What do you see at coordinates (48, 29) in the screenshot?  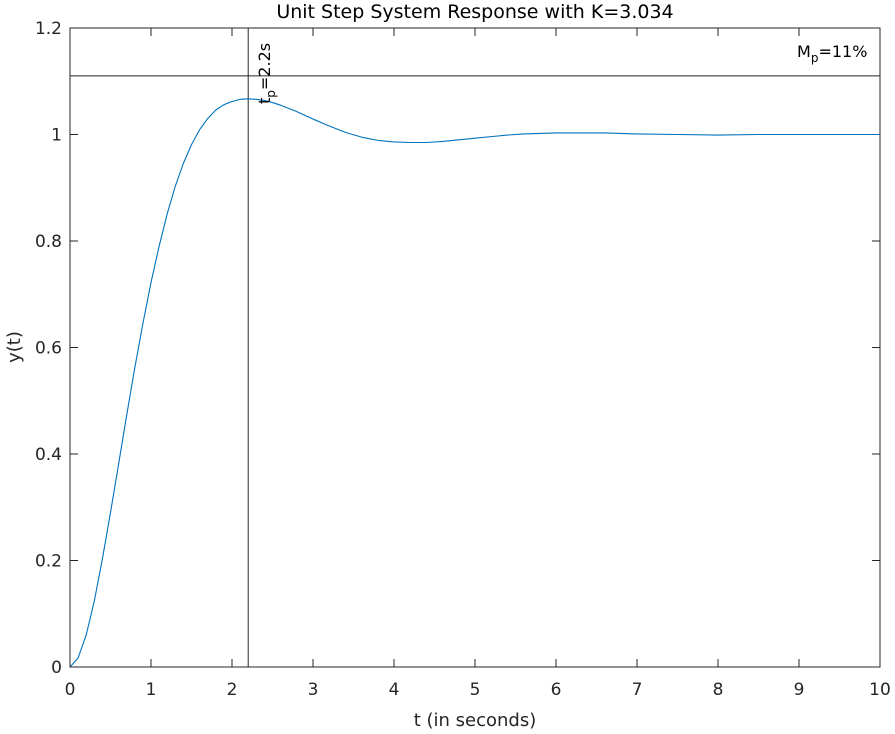 I see `y-tick-label: 1.2` at bounding box center [48, 29].